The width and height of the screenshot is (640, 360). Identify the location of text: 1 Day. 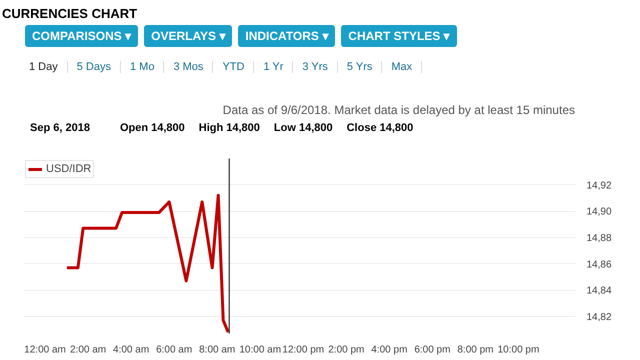
(44, 67).